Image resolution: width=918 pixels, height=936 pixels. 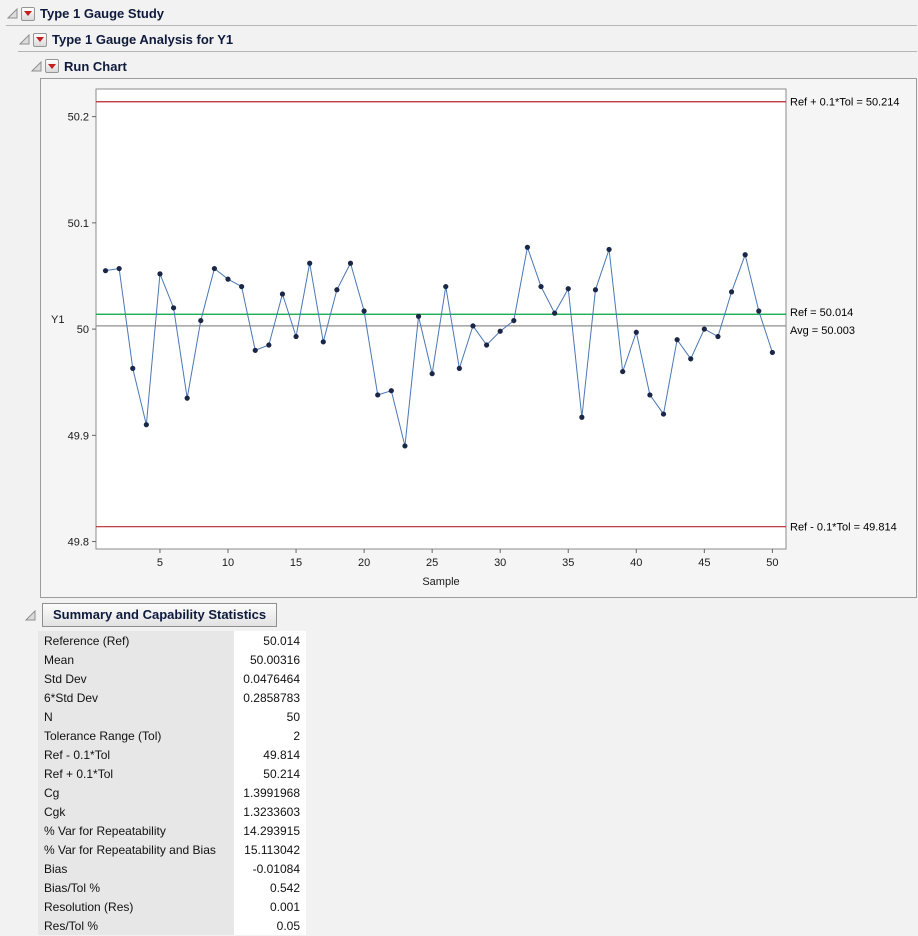 I want to click on y-tick-label: 50.1, so click(x=78, y=224).